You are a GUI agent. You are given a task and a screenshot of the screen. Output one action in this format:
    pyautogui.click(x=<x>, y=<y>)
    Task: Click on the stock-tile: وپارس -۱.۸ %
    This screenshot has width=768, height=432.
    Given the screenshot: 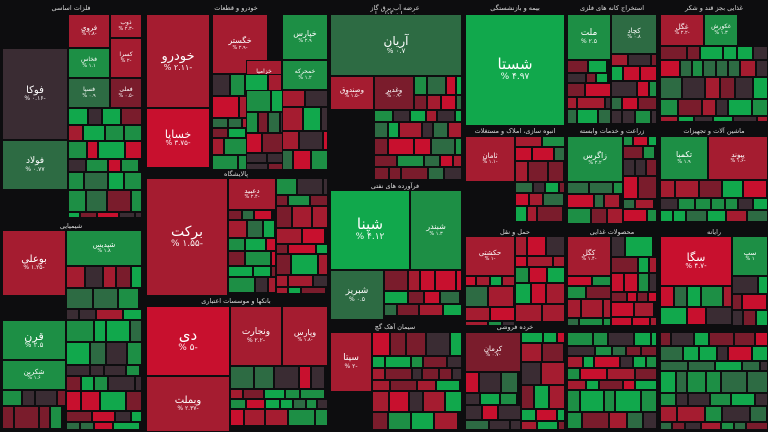 What is the action you would take?
    pyautogui.click(x=305, y=336)
    